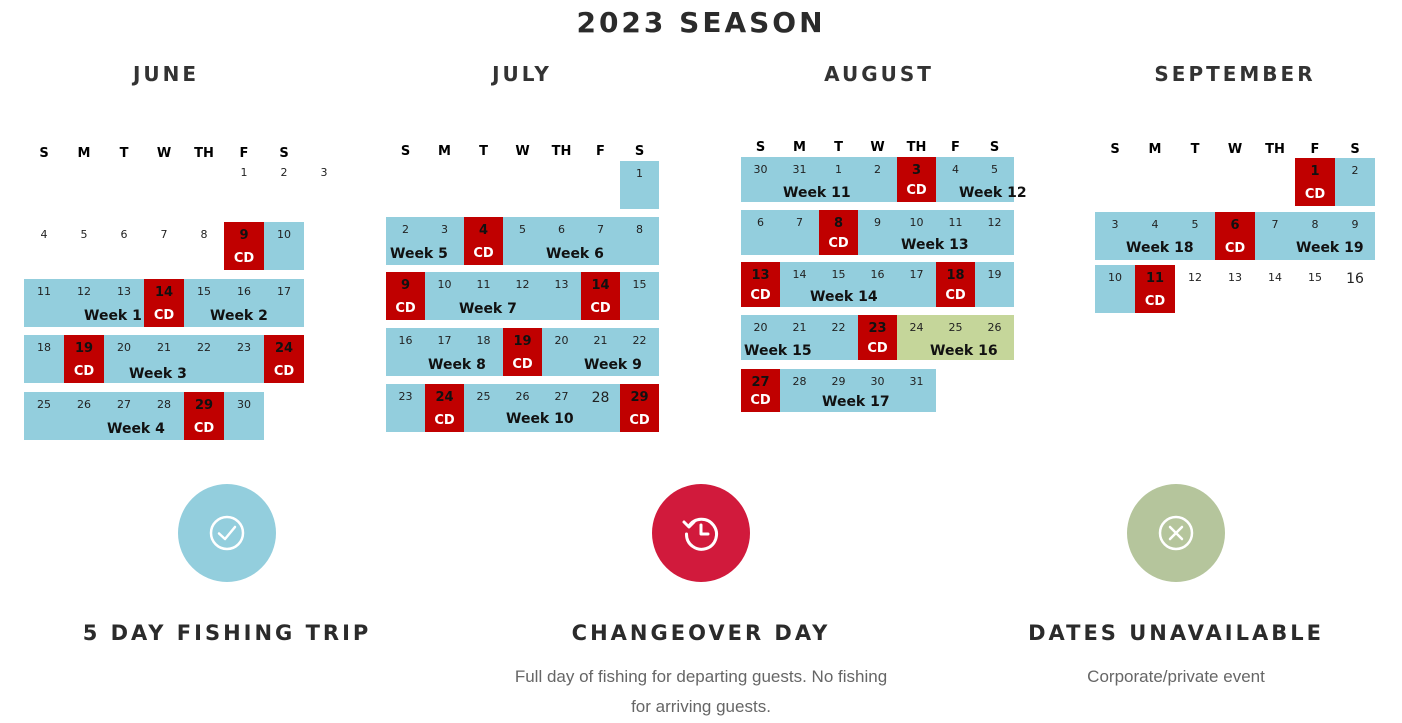 This screenshot has width=1402, height=723. Describe the element at coordinates (1355, 236) in the screenshot. I see `day-cell: 9` at that location.